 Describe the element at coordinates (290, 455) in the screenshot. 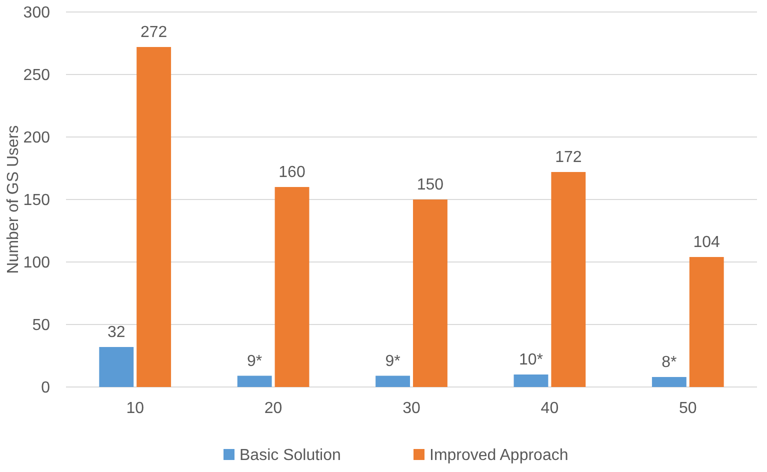

I see `legend-label: Basic Solution` at that location.